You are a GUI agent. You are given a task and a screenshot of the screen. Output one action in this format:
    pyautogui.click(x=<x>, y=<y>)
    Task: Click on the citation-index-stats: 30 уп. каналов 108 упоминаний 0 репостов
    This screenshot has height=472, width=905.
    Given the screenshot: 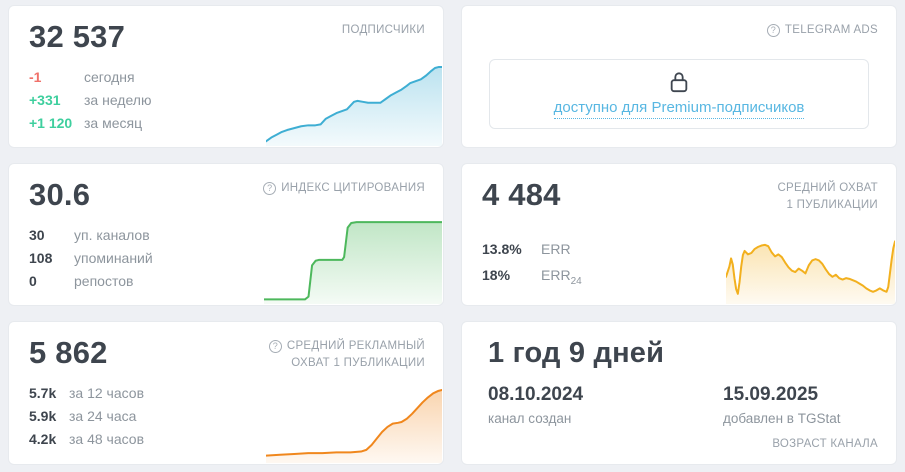 What is the action you would take?
    pyautogui.click(x=91, y=258)
    